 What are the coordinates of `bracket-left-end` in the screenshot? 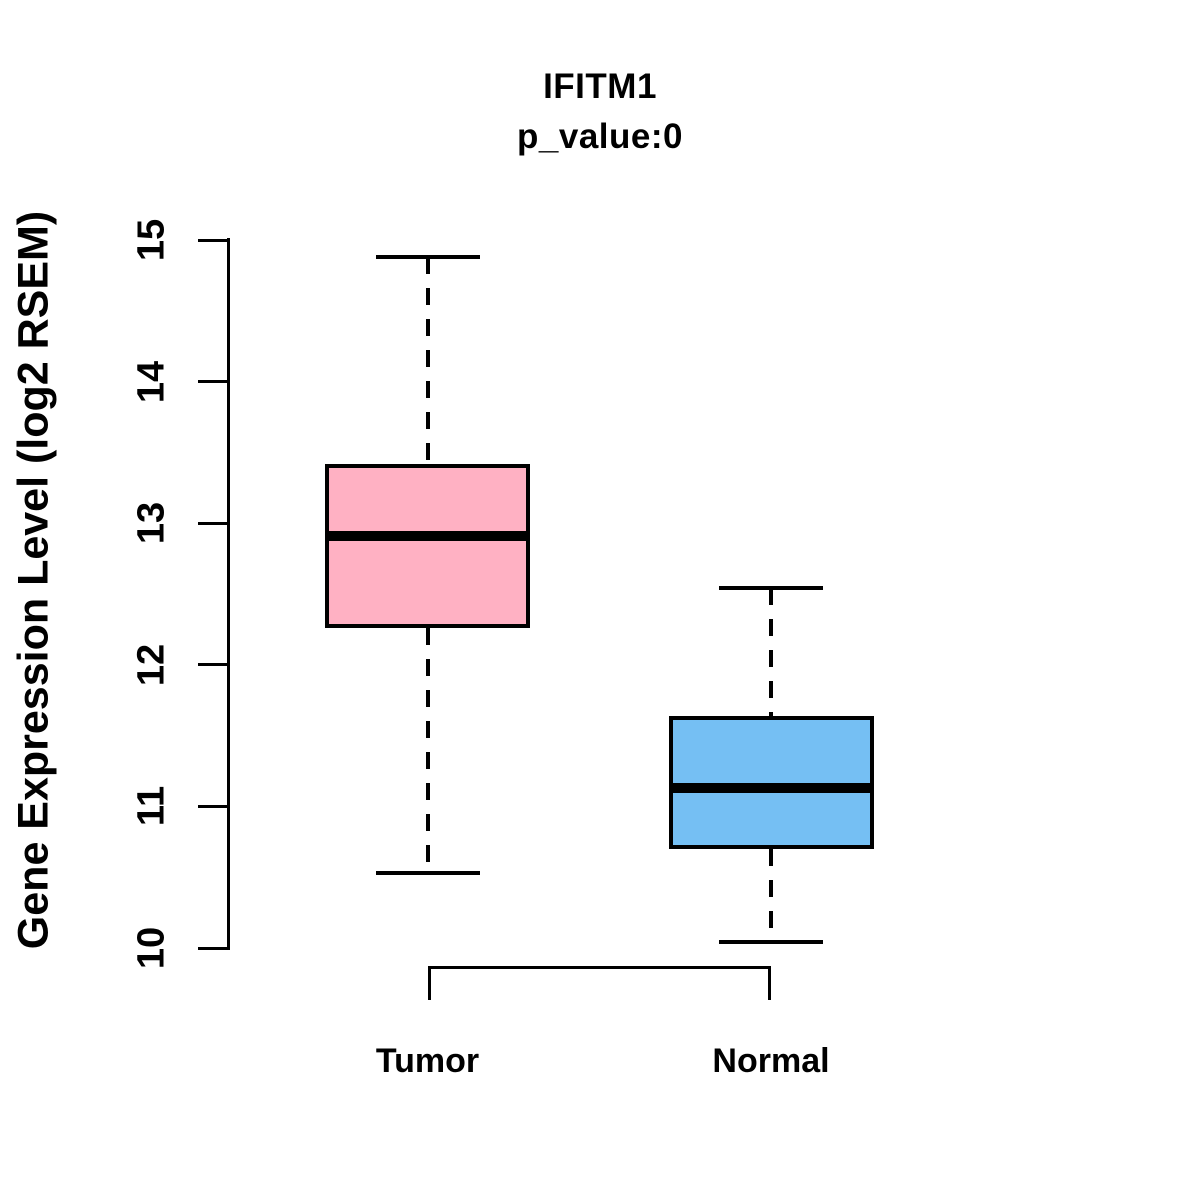 It's located at (429, 983).